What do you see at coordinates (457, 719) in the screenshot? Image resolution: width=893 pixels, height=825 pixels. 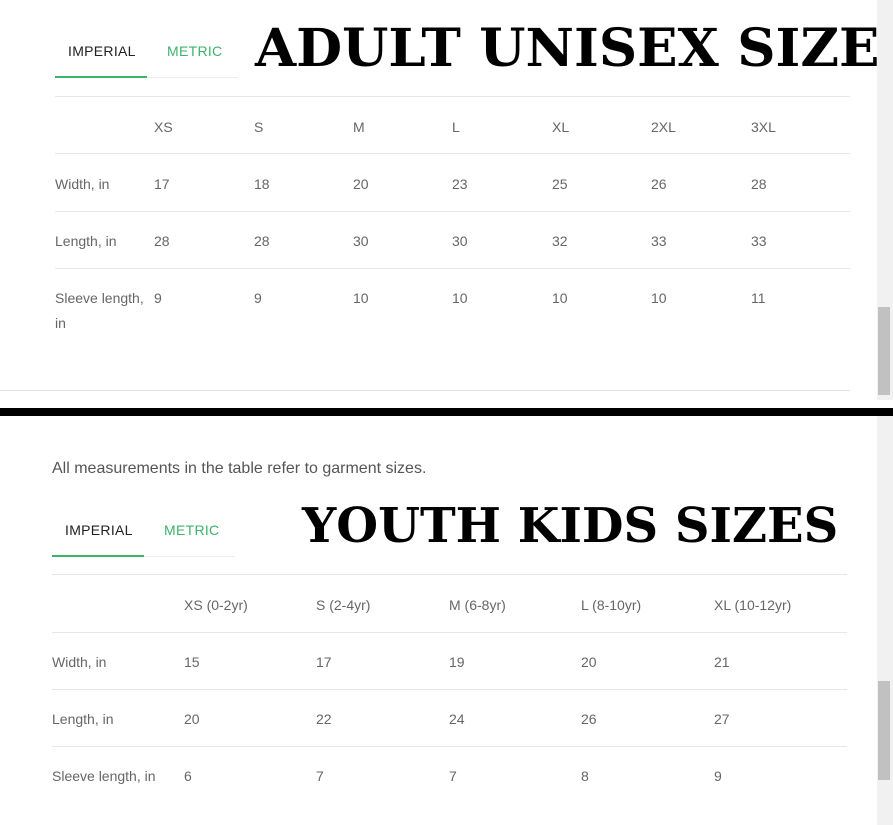 I see `table-cell: 24` at bounding box center [457, 719].